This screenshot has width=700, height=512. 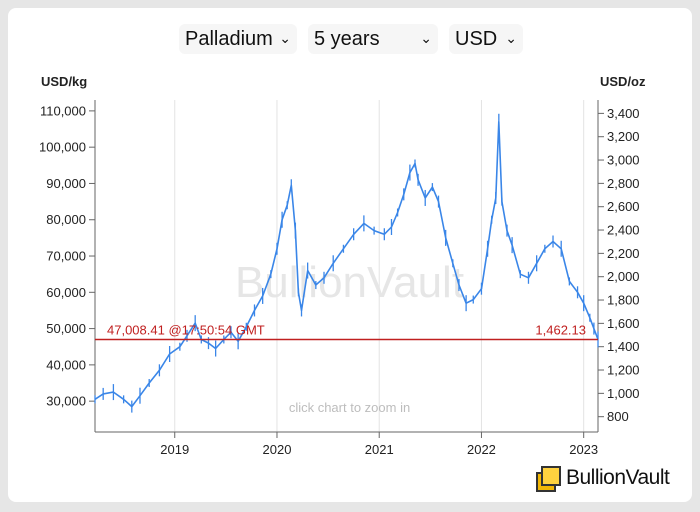 I want to click on zoom-hint: click chart to zoom in, so click(x=349, y=407).